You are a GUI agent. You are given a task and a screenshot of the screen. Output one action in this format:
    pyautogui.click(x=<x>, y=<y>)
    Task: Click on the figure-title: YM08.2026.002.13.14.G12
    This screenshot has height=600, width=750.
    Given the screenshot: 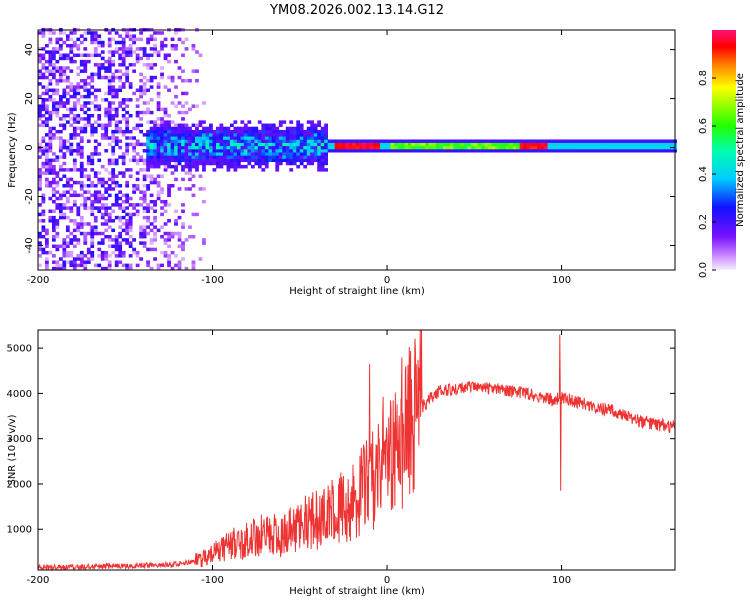 What is the action you would take?
    pyautogui.click(x=356, y=10)
    